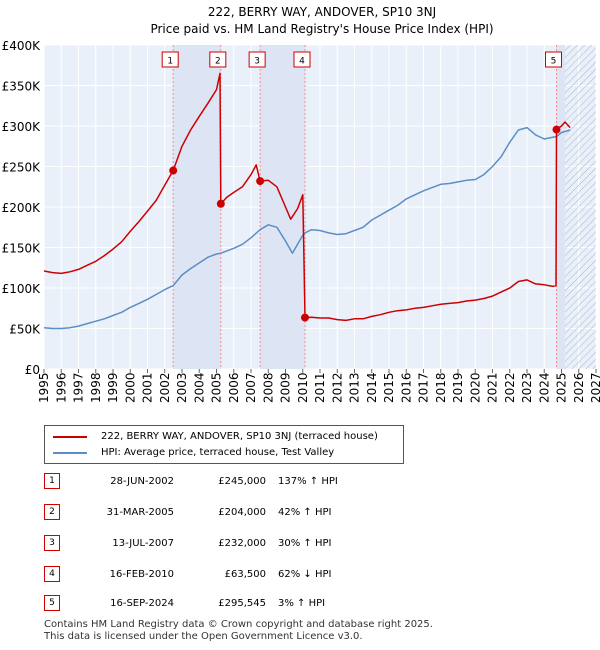 The width and height of the screenshot is (600, 650). I want to click on sale-number-box: 1, so click(170, 59).